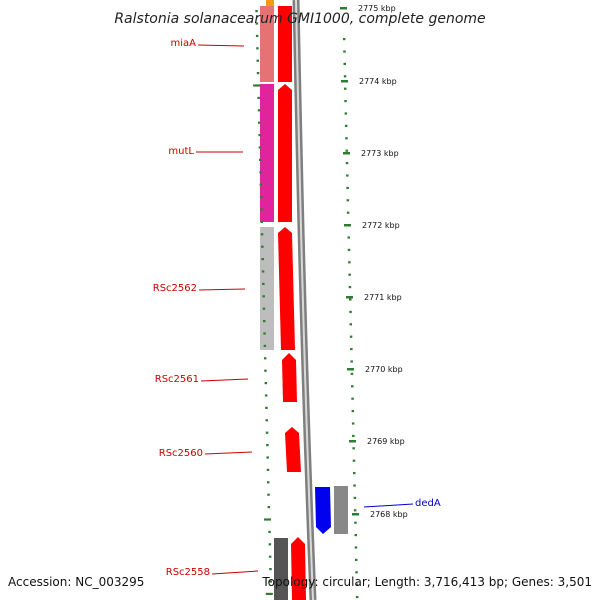 Image resolution: width=600 pixels, height=600 pixels. What do you see at coordinates (298, 568) in the screenshot?
I see `gene-arrow-RSc2558` at bounding box center [298, 568].